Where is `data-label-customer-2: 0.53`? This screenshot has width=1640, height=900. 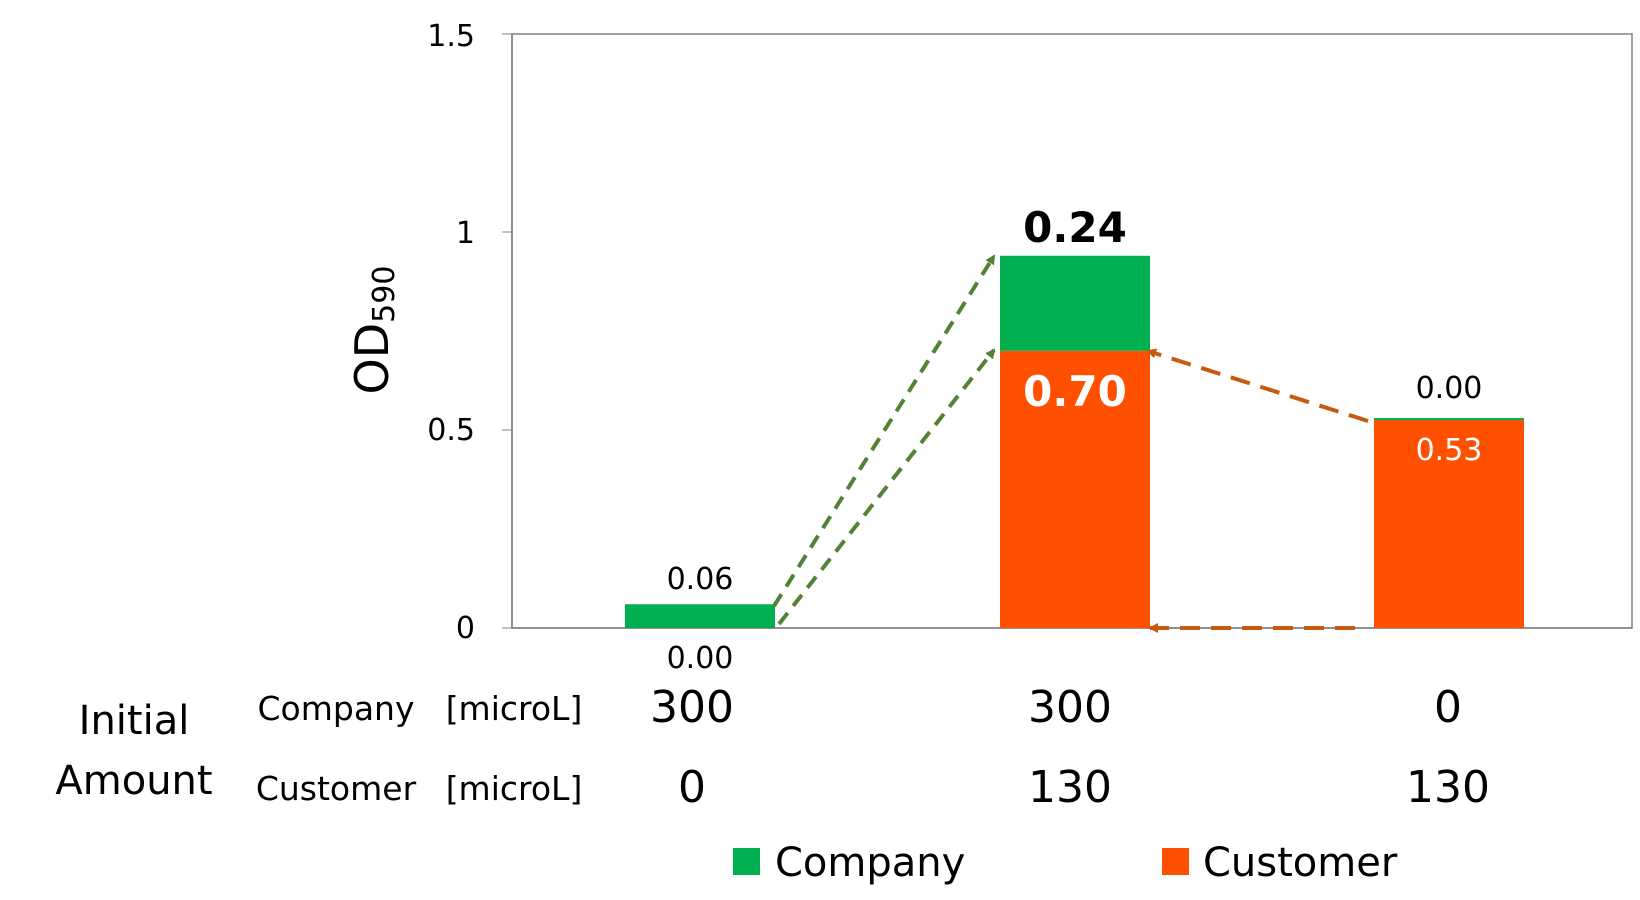 data-label-customer-2: 0.53 is located at coordinates (1449, 450).